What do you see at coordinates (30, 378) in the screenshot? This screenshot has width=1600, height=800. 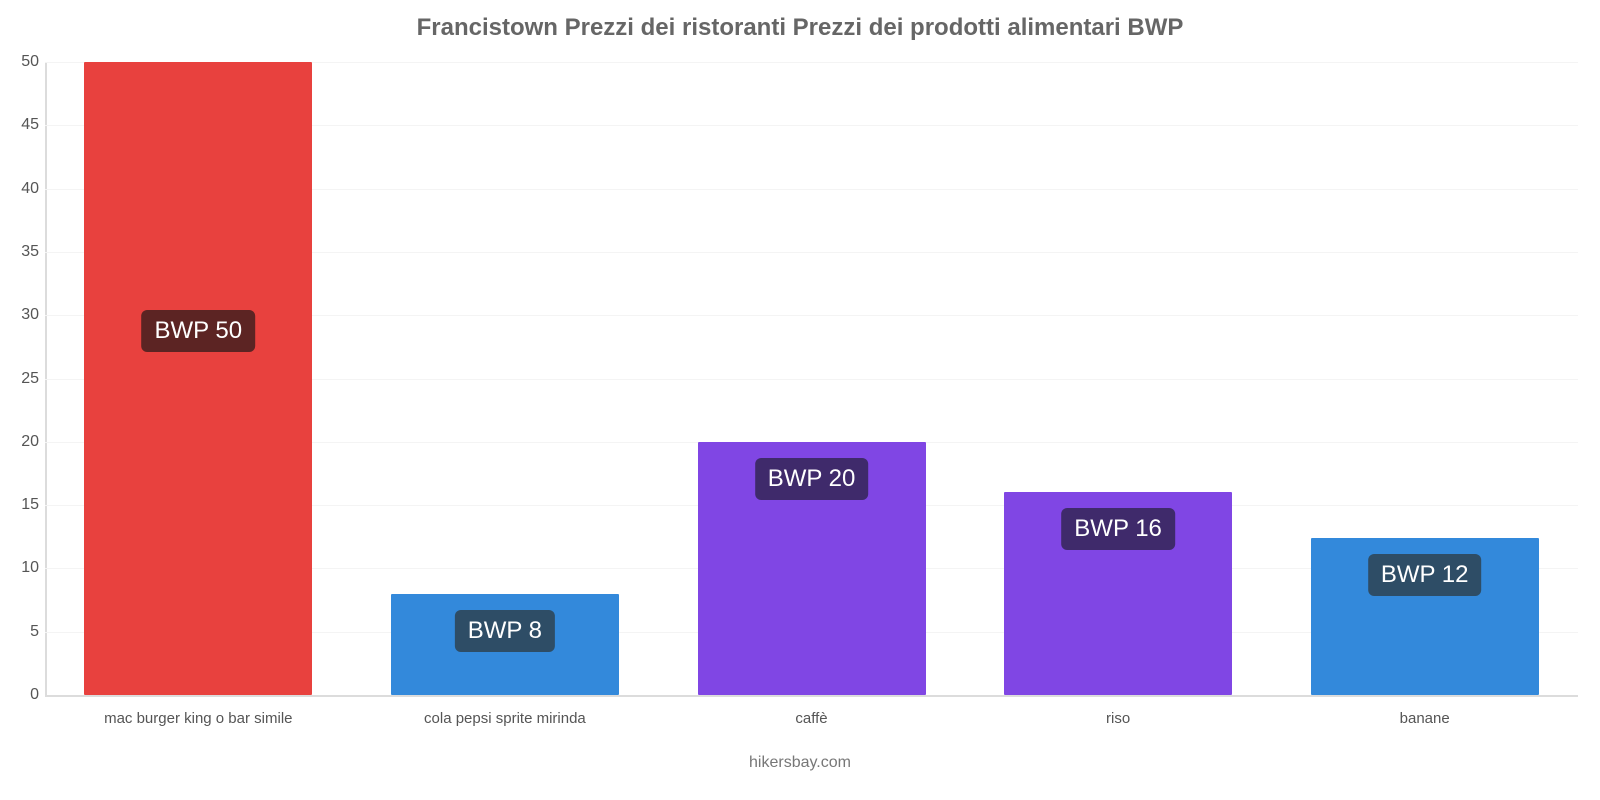 I see `y-axis-tick-label: 25` at bounding box center [30, 378].